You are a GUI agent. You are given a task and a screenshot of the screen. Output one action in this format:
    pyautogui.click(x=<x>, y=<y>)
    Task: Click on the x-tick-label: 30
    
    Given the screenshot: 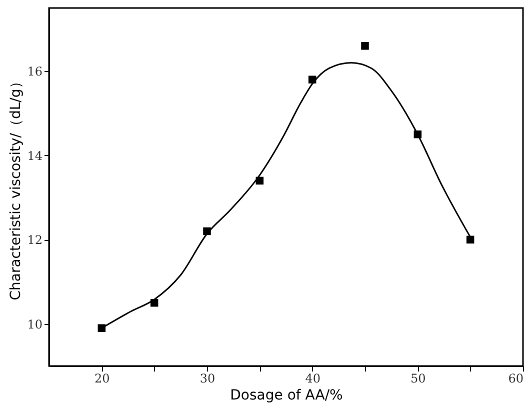 What is the action you would take?
    pyautogui.click(x=208, y=379)
    